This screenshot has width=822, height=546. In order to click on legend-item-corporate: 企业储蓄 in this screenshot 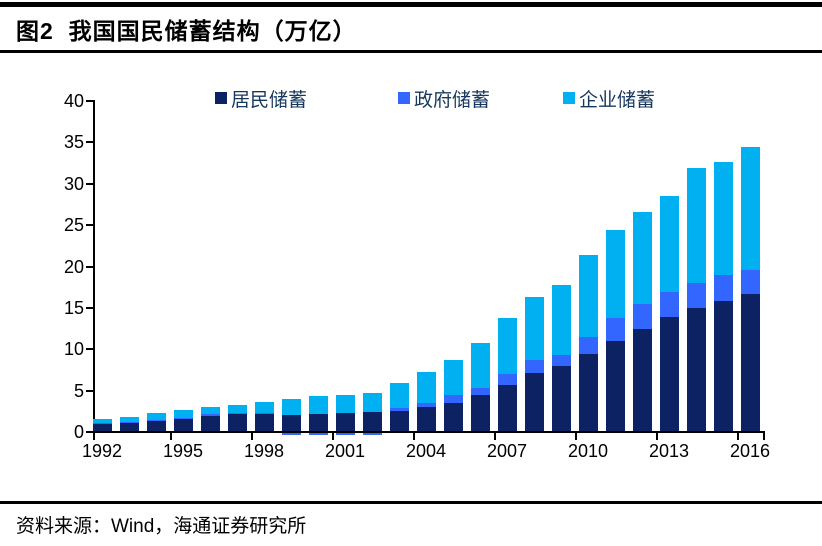, I will do `click(609, 99)`.